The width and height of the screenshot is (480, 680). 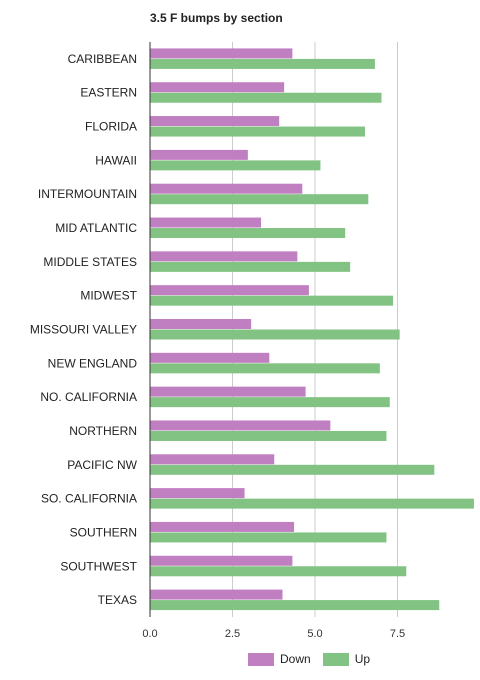 What do you see at coordinates (235, 165) in the screenshot?
I see `bar-up-hawaii` at bounding box center [235, 165].